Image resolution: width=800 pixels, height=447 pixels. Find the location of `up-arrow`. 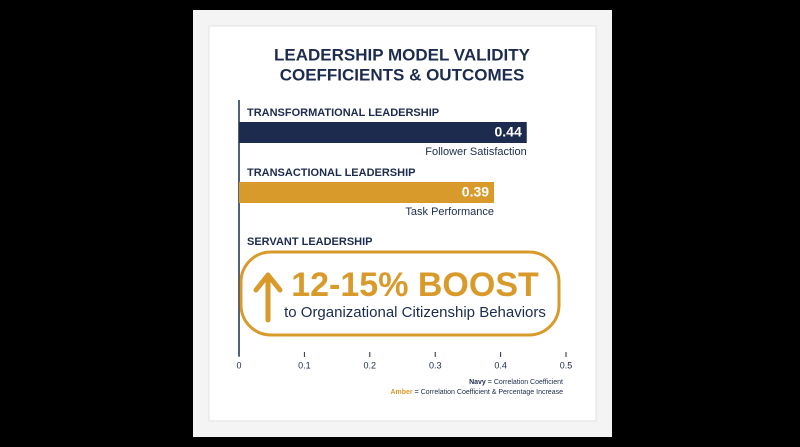

up-arrow is located at coordinates (268, 297).